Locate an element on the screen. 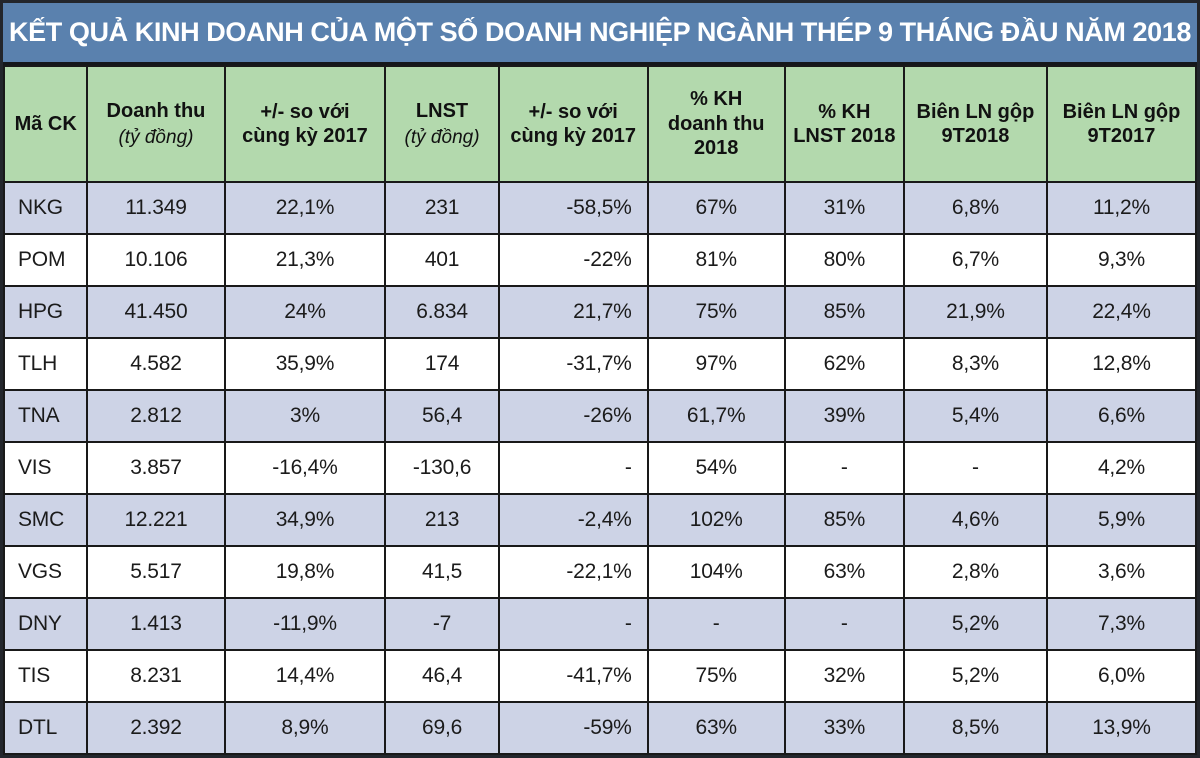 The width and height of the screenshot is (1200, 758). value-cell: -59% is located at coordinates (573, 728).